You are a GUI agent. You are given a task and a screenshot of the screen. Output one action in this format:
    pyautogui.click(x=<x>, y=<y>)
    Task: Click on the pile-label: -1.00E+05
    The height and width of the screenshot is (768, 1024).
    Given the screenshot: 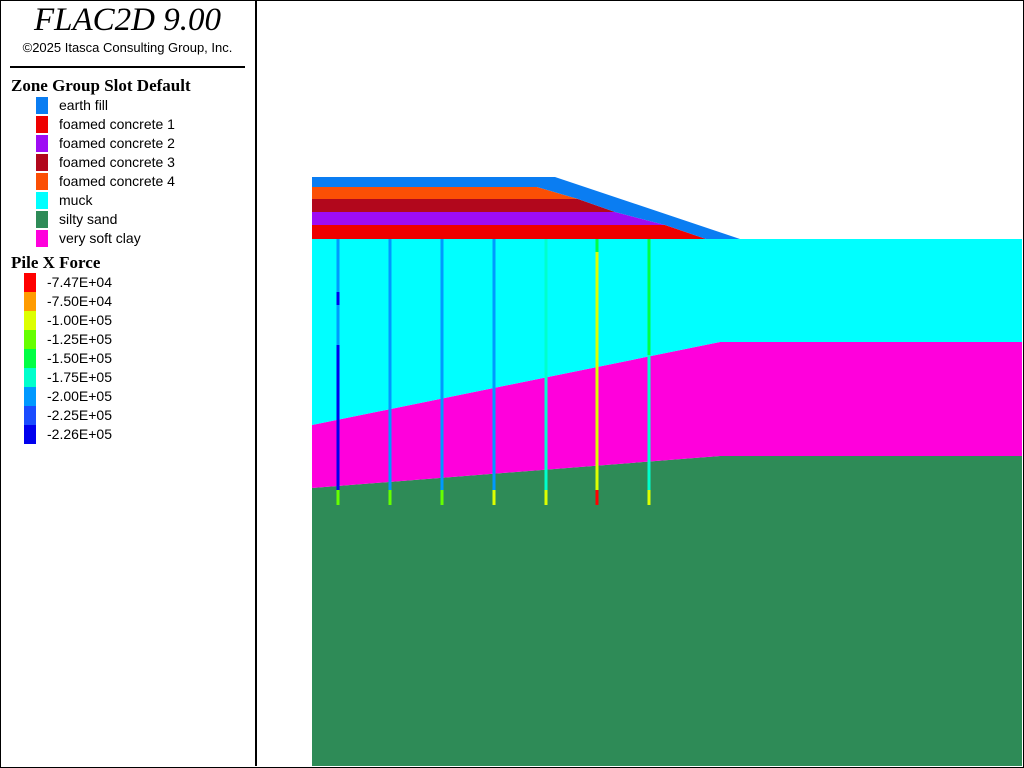 What is the action you would take?
    pyautogui.click(x=79, y=320)
    